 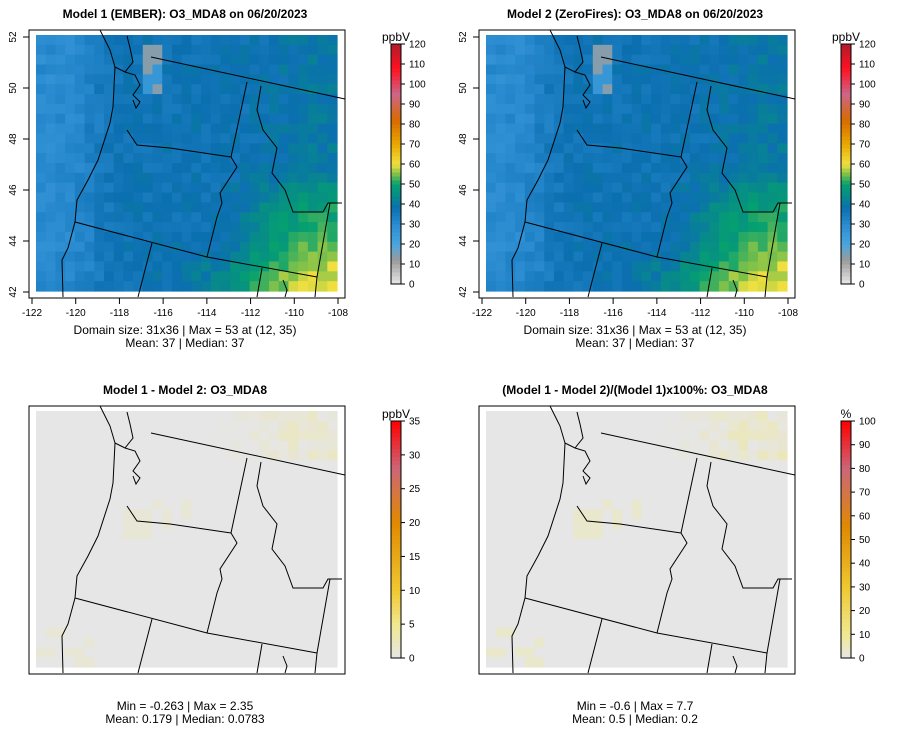 I want to click on x-tick-label: -116, so click(x=164, y=313).